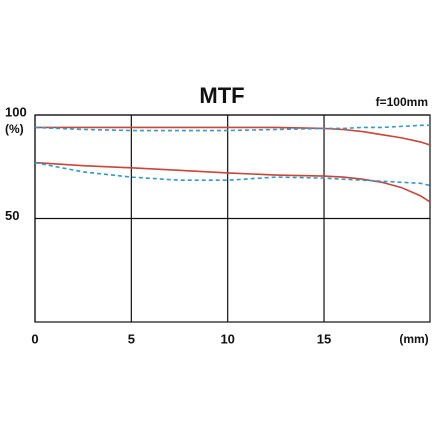 The width and height of the screenshot is (432, 432). Describe the element at coordinates (12, 215) in the screenshot. I see `y-tick-label: 50` at that location.